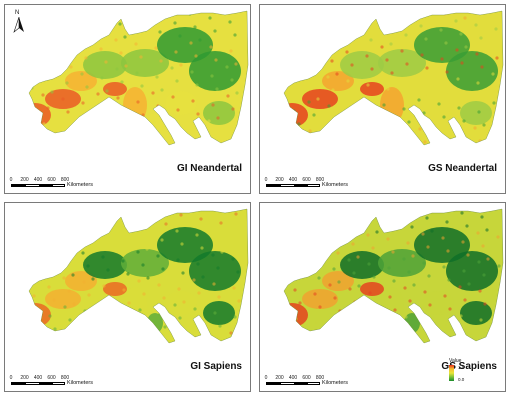 This screenshot has width=510, height=401. What do you see at coordinates (393, 78) in the screenshot?
I see `map-raster` at bounding box center [393, 78].